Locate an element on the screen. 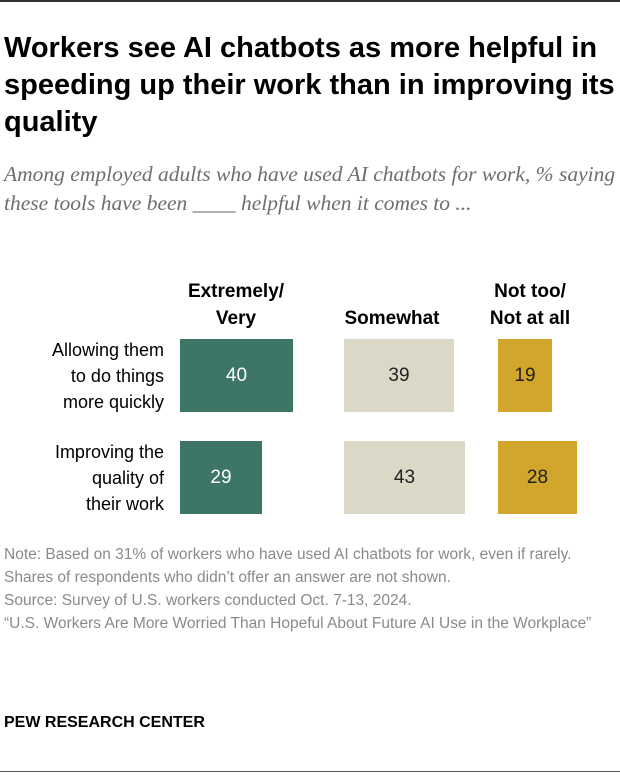 Image resolution: width=620 pixels, height=776 pixels. column-header-1: Somewhat is located at coordinates (392, 318).